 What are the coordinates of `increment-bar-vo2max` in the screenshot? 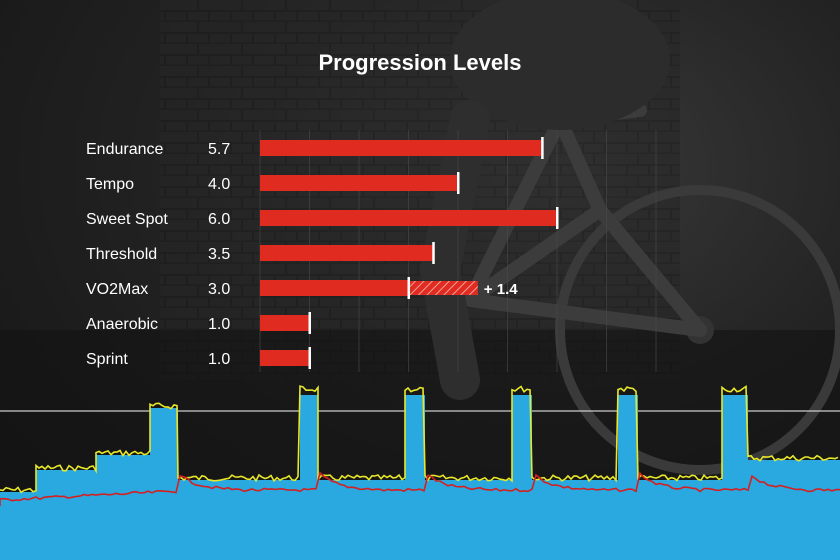 It's located at (444, 288).